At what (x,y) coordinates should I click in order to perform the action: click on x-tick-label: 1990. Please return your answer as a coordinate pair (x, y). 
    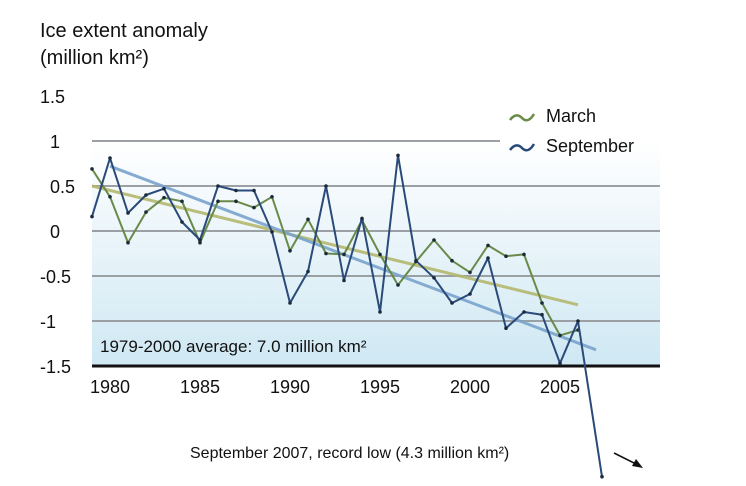
    Looking at the image, I should click on (290, 387).